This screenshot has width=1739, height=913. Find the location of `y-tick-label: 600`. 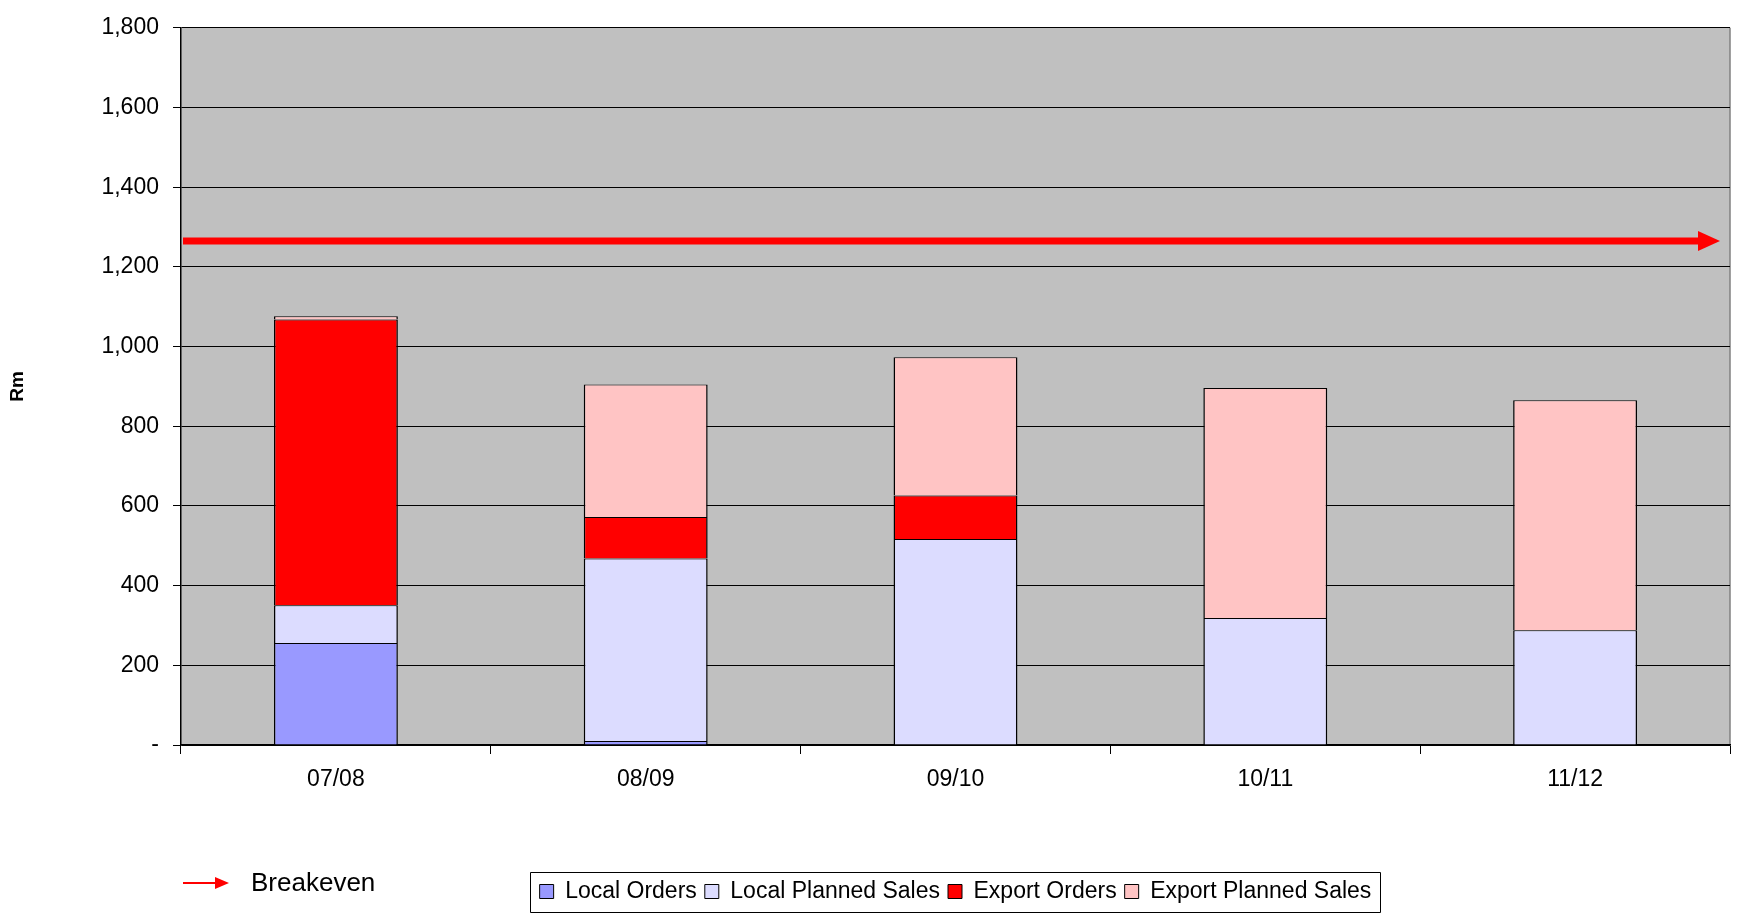

y-tick-label: 600 is located at coordinates (139, 504).